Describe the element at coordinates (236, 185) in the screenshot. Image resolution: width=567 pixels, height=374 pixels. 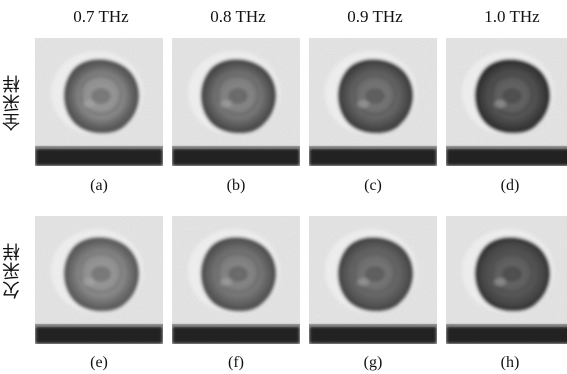
I see `caption-b: (b)` at that location.